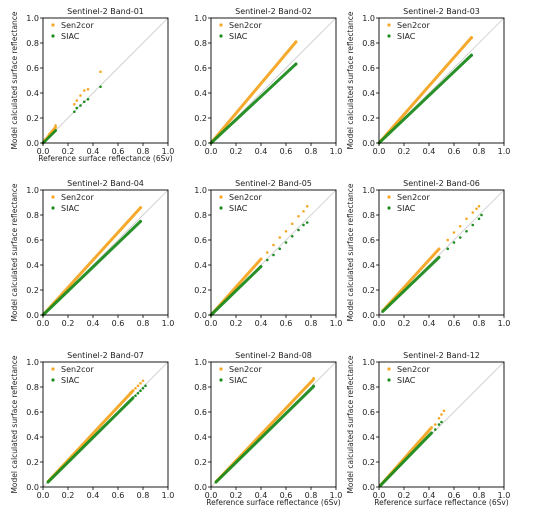 The width and height of the screenshot is (550, 526). I want to click on x-axis-label: Reference surface reflectance (6Sv), so click(105, 158).